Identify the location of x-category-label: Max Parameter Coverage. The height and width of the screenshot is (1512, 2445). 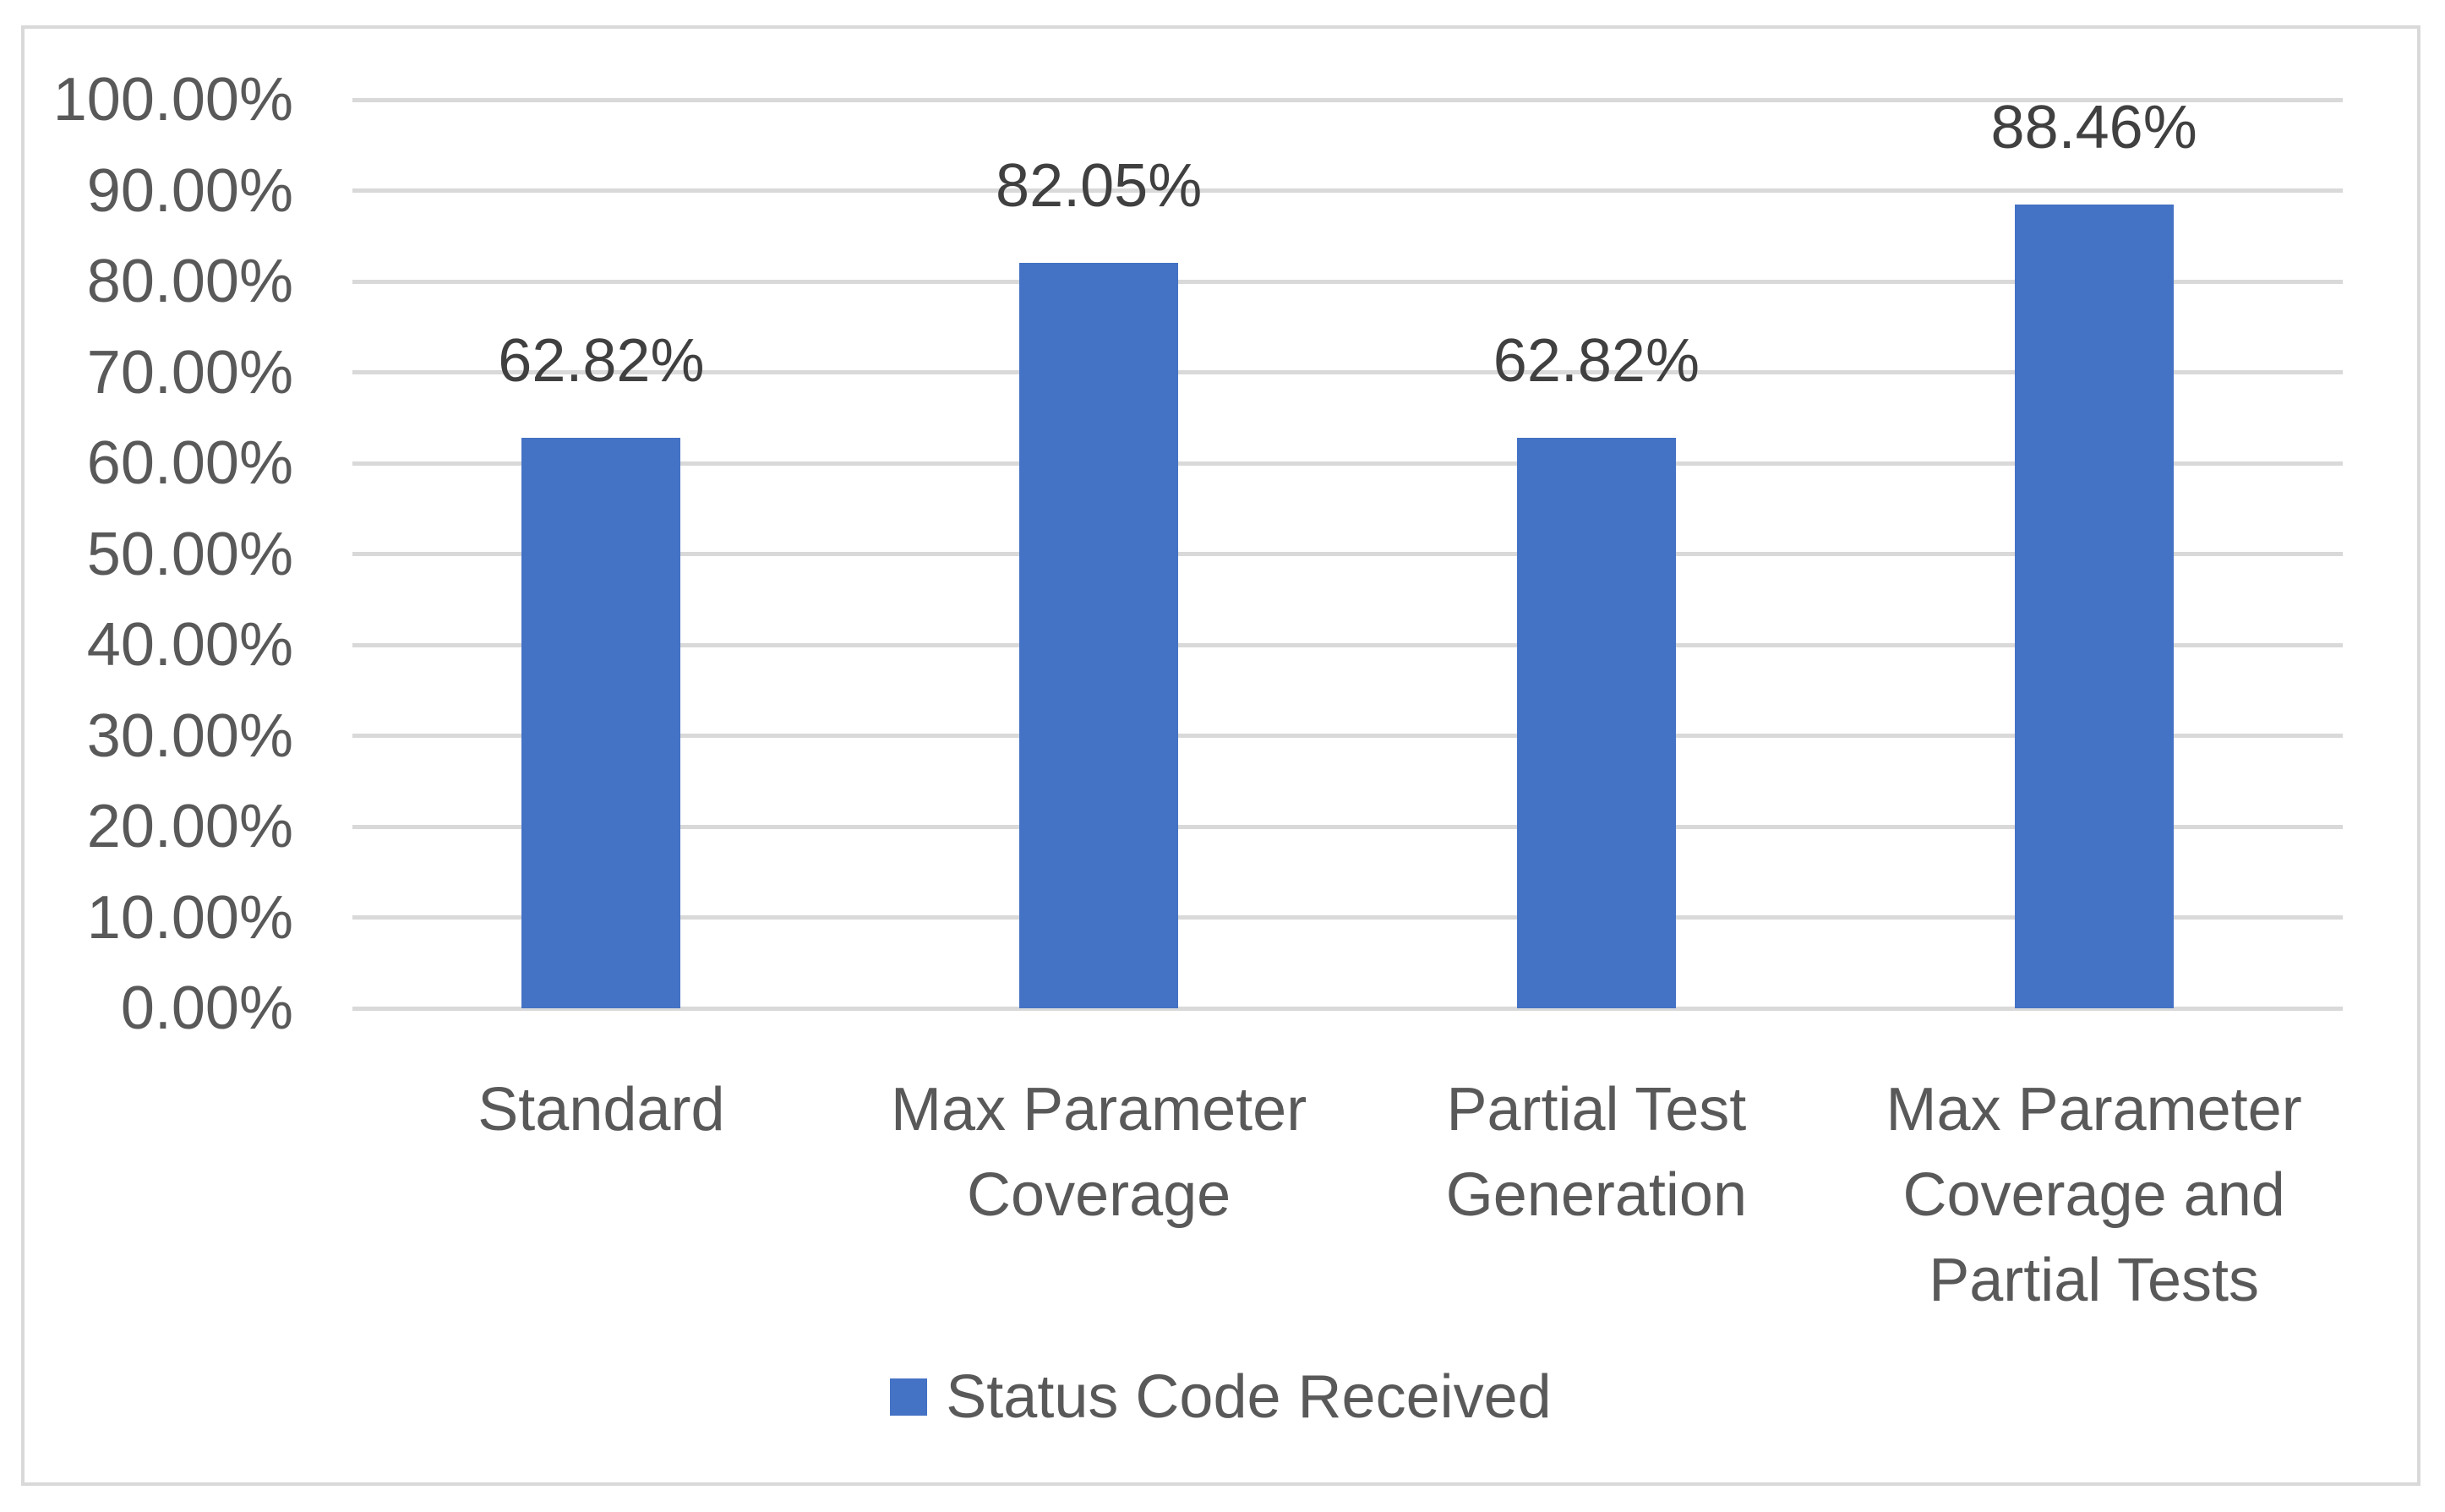
(1099, 1195).